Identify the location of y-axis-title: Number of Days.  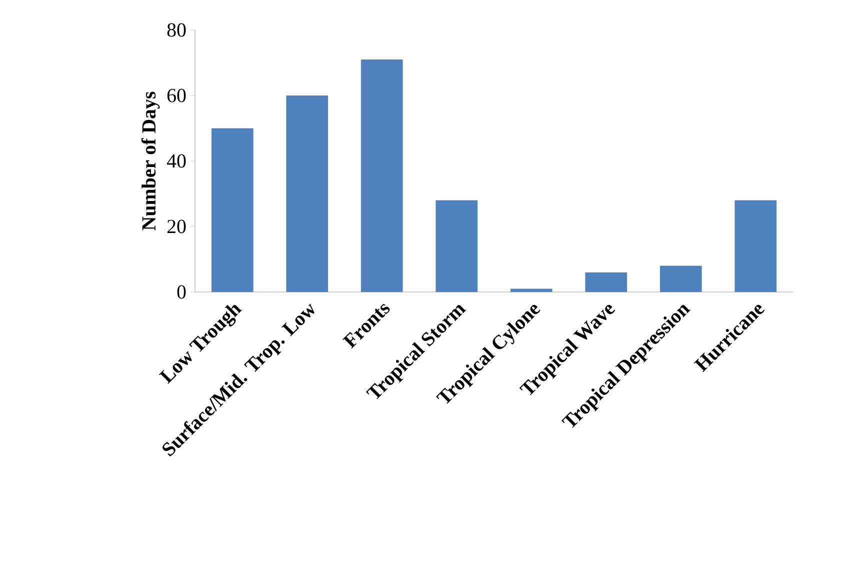
(150, 161).